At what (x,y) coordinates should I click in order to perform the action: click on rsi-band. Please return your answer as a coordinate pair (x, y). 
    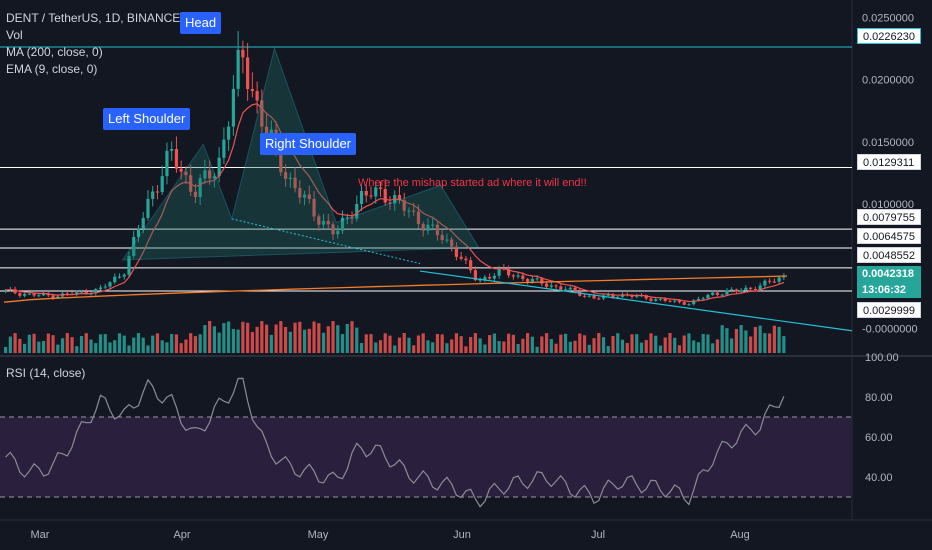
    Looking at the image, I should click on (426, 457).